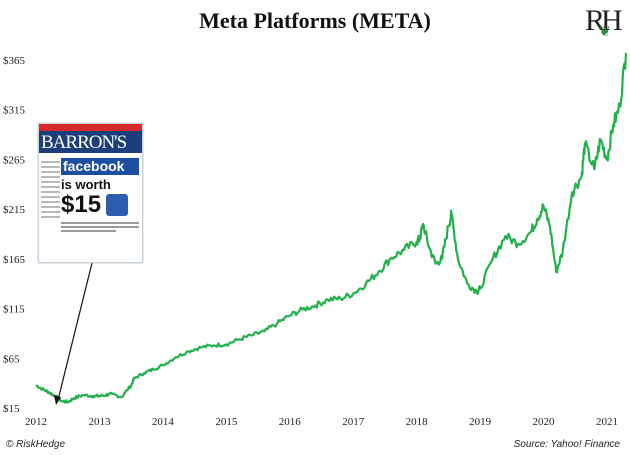 Image resolution: width=630 pixels, height=455 pixels. I want to click on cover-fine-print, so click(100, 227).